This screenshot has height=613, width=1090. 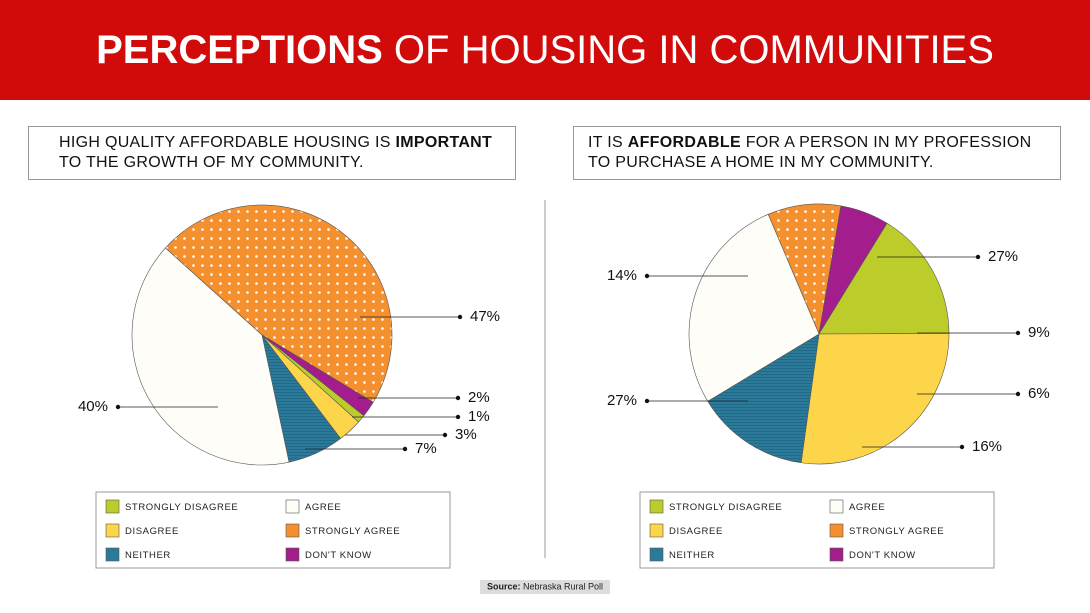 What do you see at coordinates (239, 50) in the screenshot?
I see `header-title-bold: PERCEPTIONS` at bounding box center [239, 50].